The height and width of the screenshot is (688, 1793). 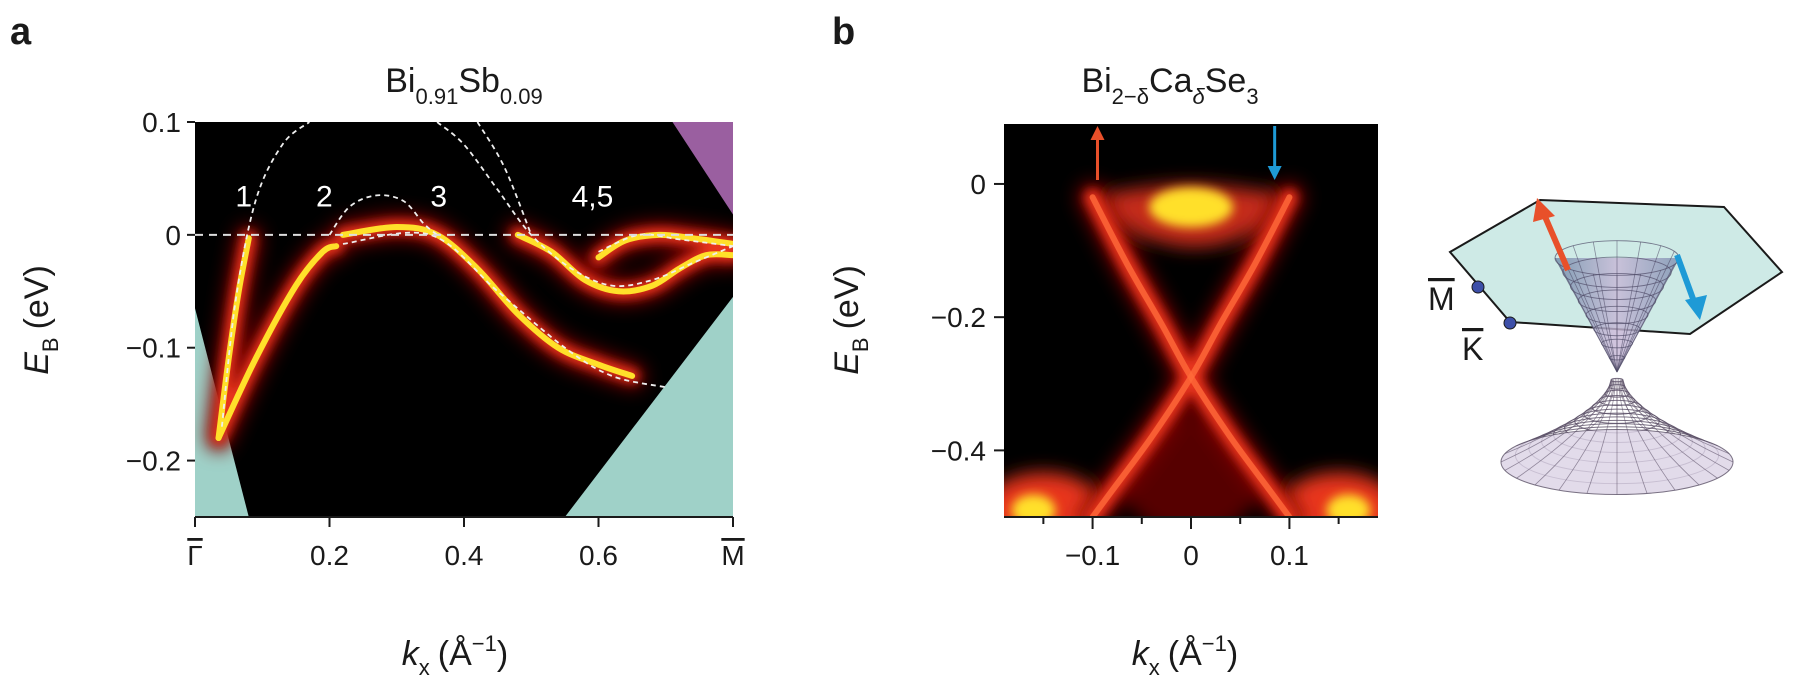 What do you see at coordinates (732, 555) in the screenshot?
I see `a-x-tick-label-4: M` at bounding box center [732, 555].